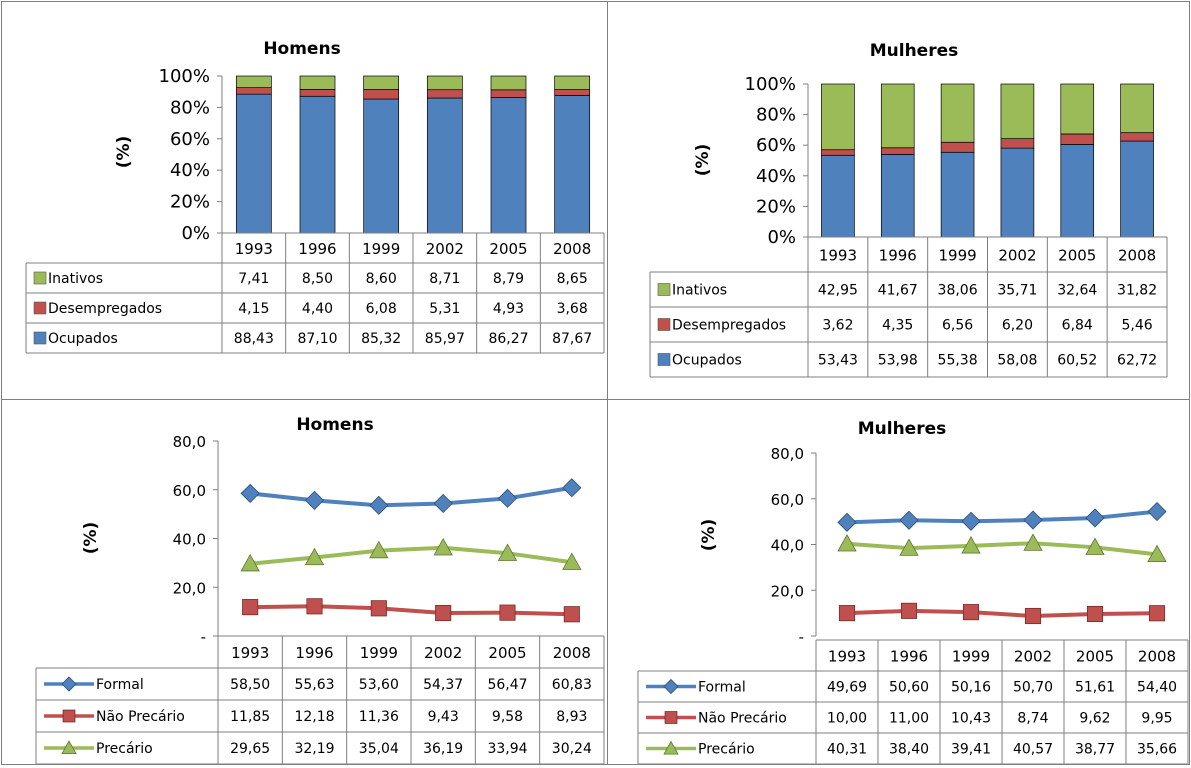 This screenshot has width=1191, height=768. What do you see at coordinates (1017, 361) in the screenshot?
I see `table-cell-value: 58,08` at bounding box center [1017, 361].